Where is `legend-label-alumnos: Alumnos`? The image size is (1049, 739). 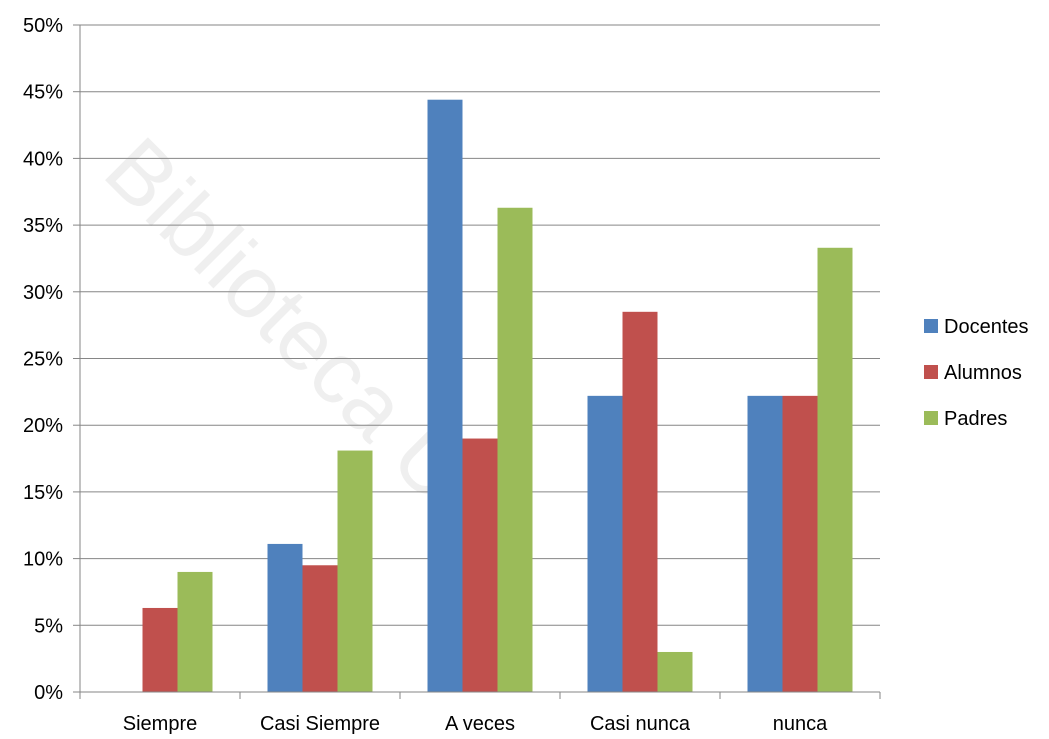
legend-label-alumnos: Alumnos is located at coordinates (983, 373).